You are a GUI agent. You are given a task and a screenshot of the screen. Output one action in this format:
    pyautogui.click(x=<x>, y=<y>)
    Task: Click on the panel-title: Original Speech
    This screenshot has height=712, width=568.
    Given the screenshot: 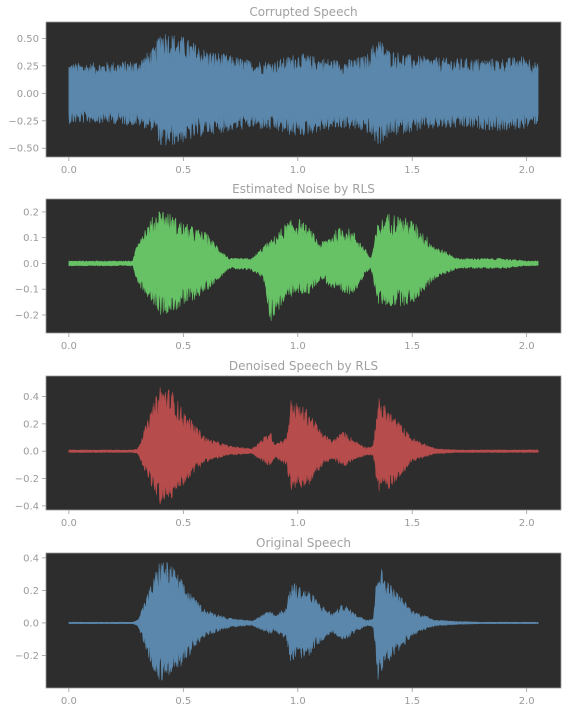 What is the action you would take?
    pyautogui.click(x=303, y=543)
    